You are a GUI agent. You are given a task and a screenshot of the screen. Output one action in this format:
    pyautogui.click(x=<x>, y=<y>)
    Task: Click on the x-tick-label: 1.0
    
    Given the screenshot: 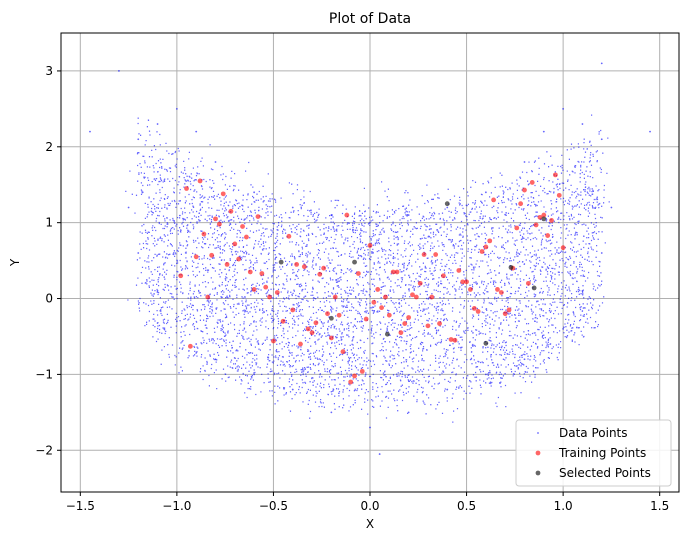 What is the action you would take?
    pyautogui.click(x=563, y=506)
    